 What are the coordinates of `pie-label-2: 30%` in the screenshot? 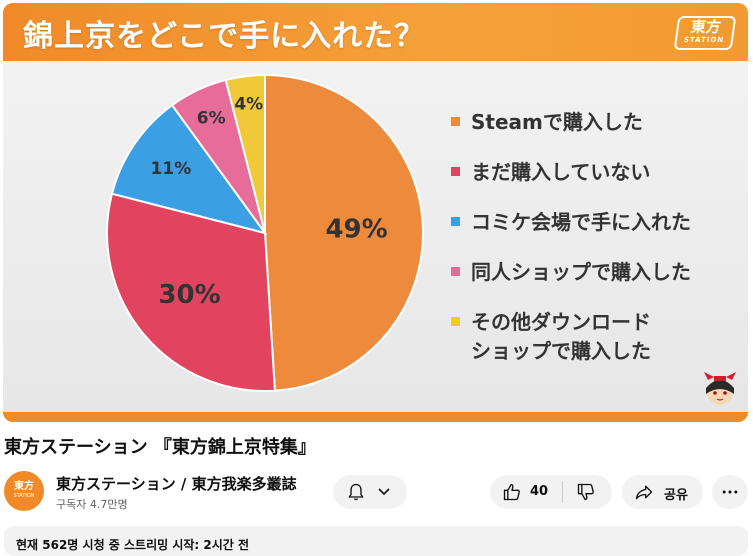 It's located at (189, 295).